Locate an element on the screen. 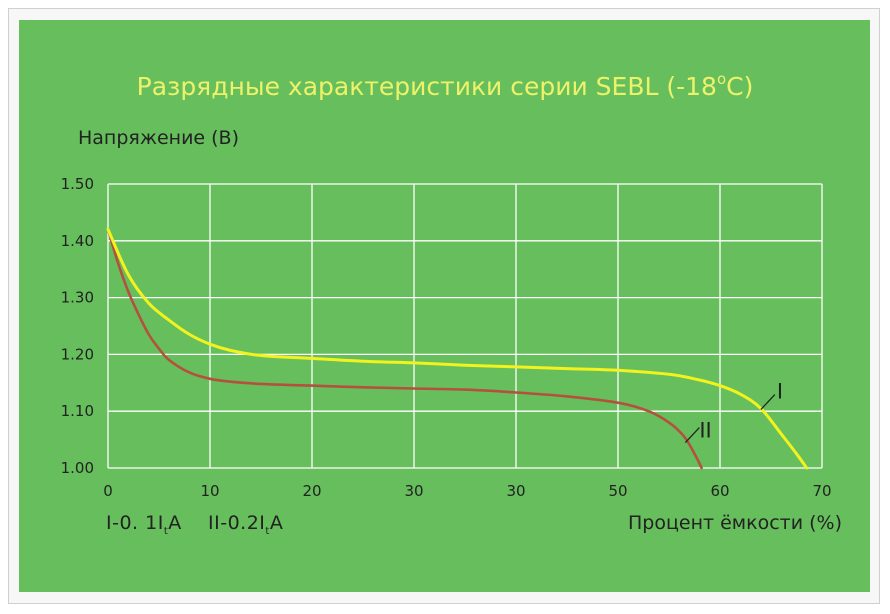  chart-title-degree: o is located at coordinates (721, 79).